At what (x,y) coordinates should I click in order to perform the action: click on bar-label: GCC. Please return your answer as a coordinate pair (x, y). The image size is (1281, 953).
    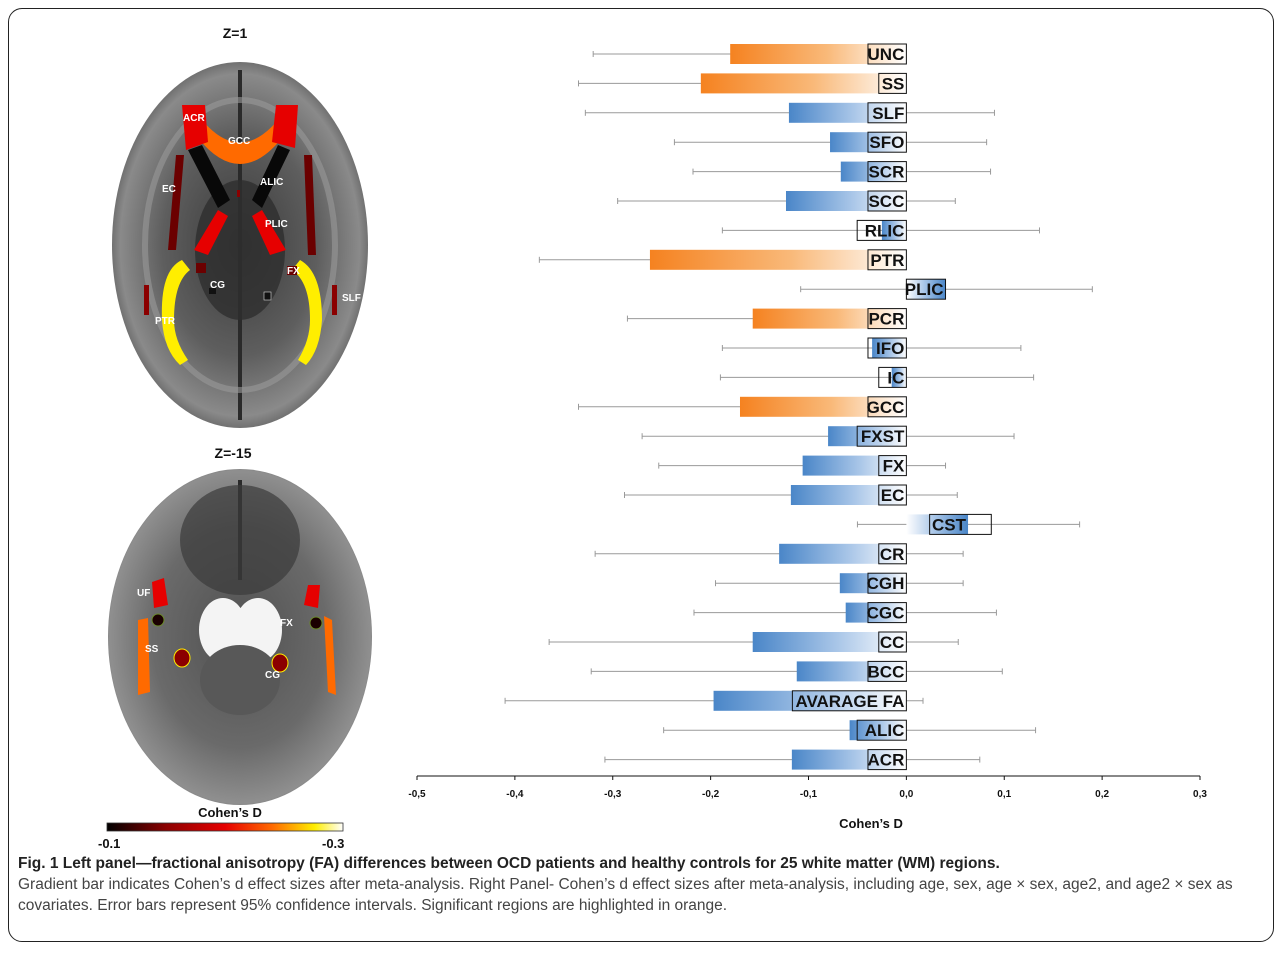
    Looking at the image, I should click on (886, 407).